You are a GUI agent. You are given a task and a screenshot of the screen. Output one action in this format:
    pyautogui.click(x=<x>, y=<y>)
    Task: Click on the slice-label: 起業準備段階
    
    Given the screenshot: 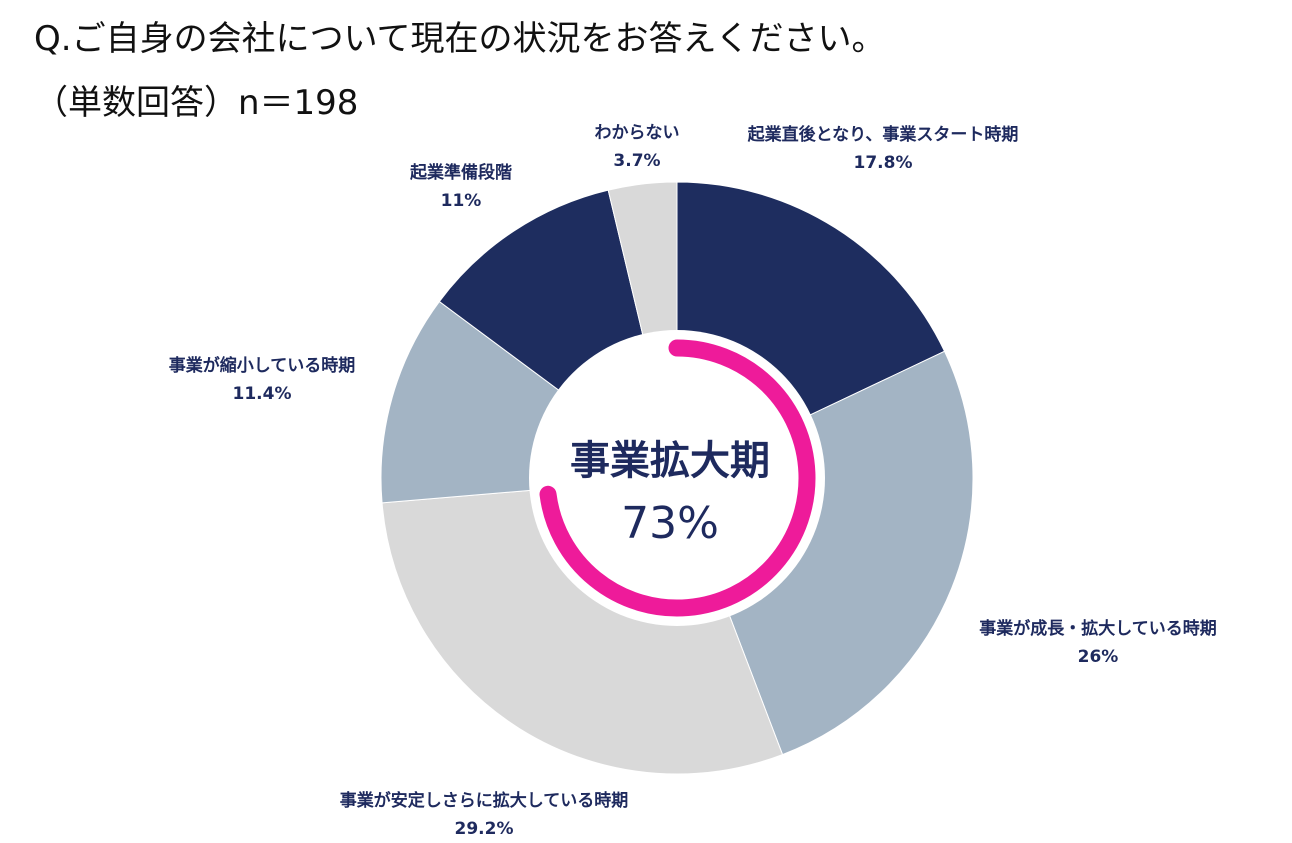 What is the action you would take?
    pyautogui.click(x=460, y=172)
    